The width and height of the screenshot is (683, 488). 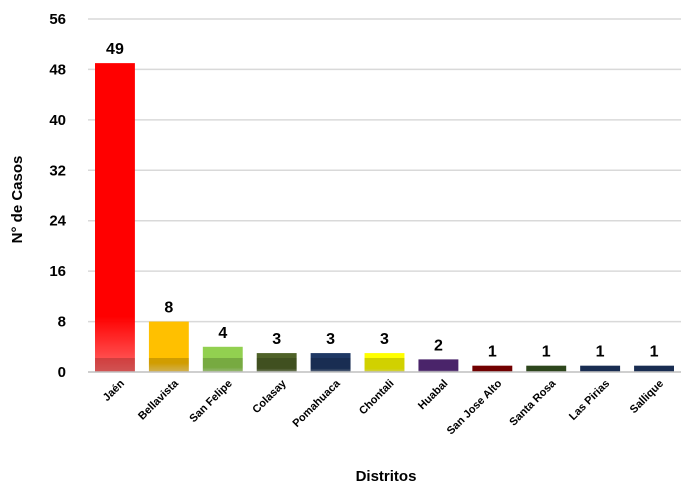 What do you see at coordinates (386, 476) in the screenshot?
I see `x-axis-title: Distritos` at bounding box center [386, 476].